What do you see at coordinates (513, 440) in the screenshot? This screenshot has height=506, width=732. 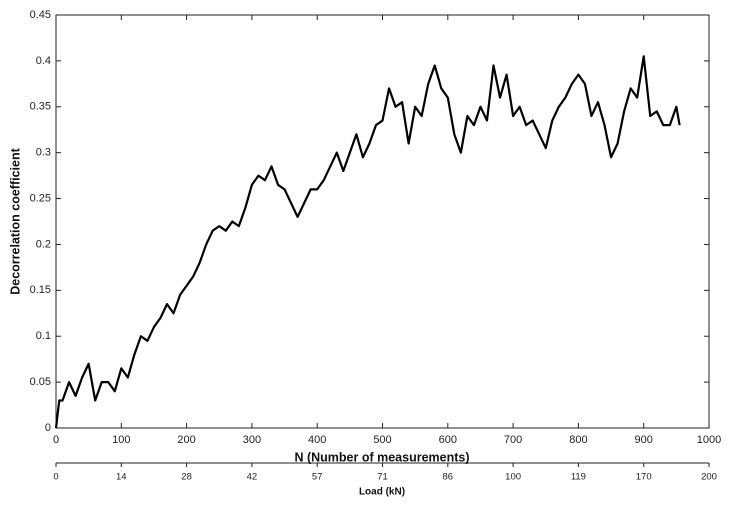 I see `x-tick-label: 700` at bounding box center [513, 440].